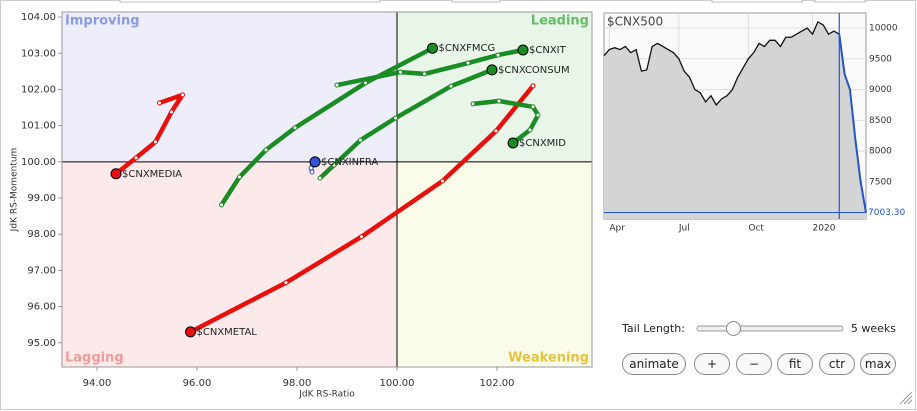 The width and height of the screenshot is (917, 411). Describe the element at coordinates (494, 264) in the screenshot. I see `quadrant-weakening` at that location.